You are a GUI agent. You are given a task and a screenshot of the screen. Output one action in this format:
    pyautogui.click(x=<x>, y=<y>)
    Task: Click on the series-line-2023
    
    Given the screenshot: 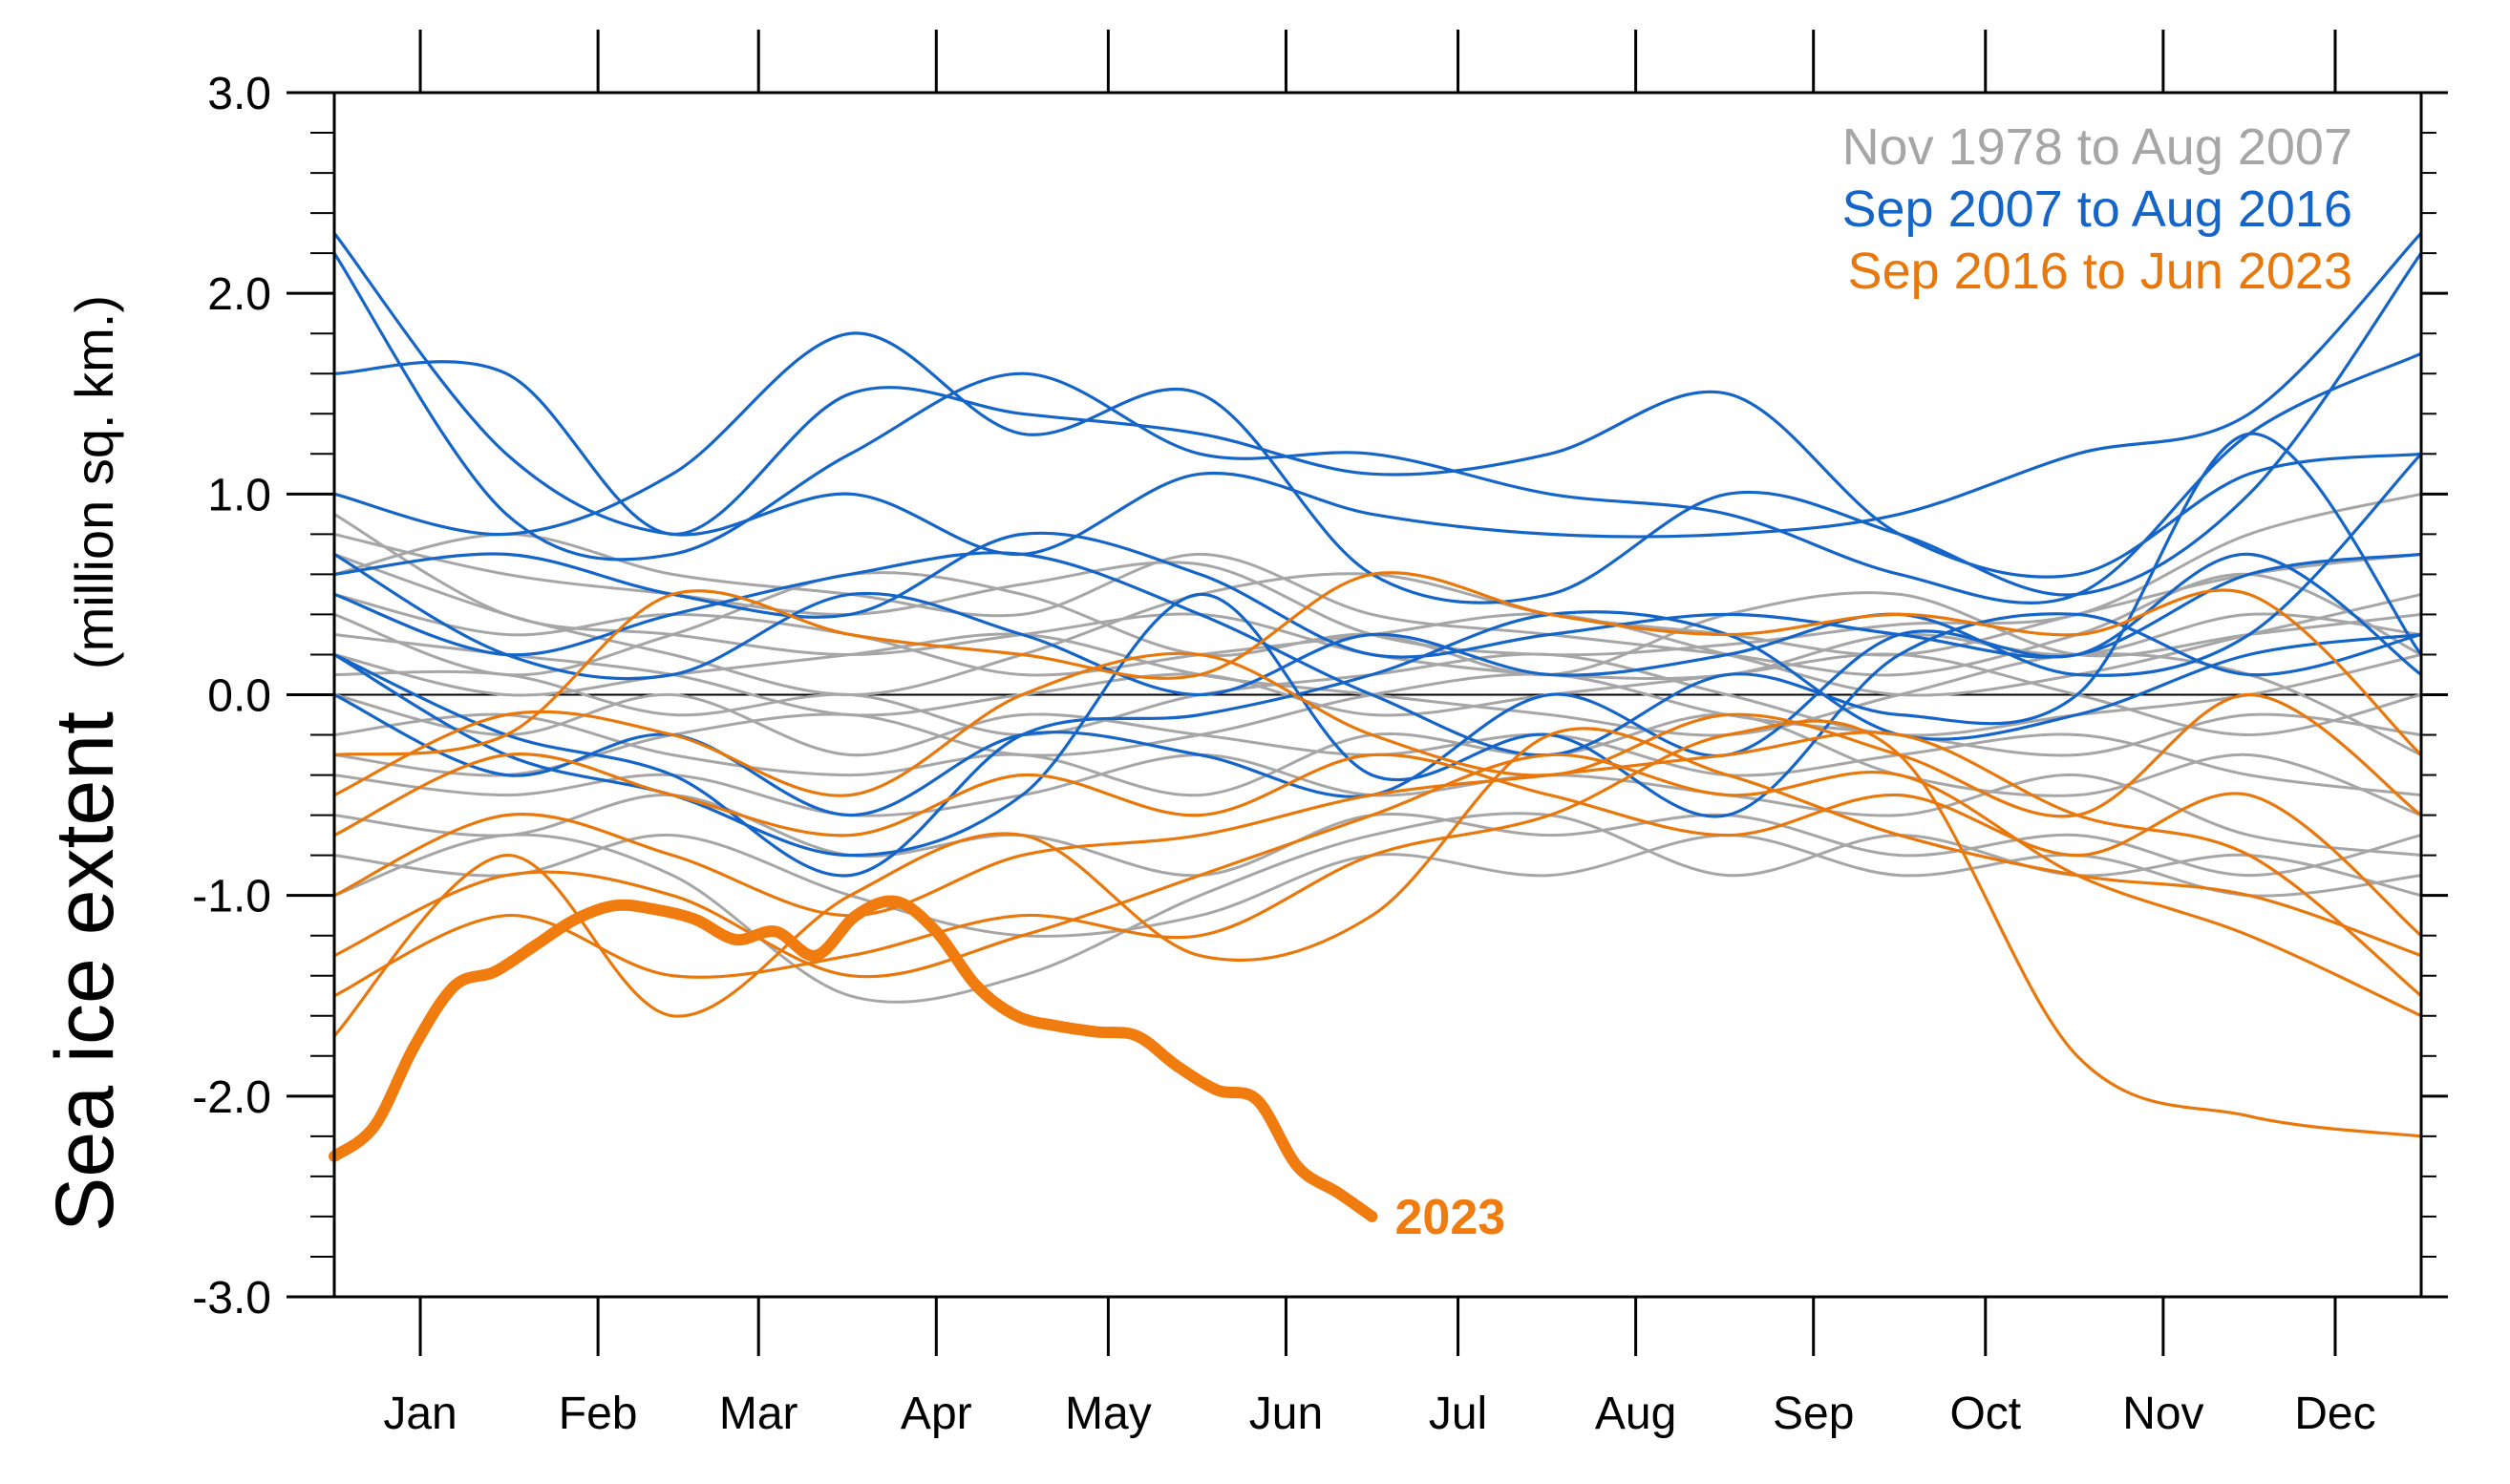 What is the action you would take?
    pyautogui.click(x=853, y=1058)
    